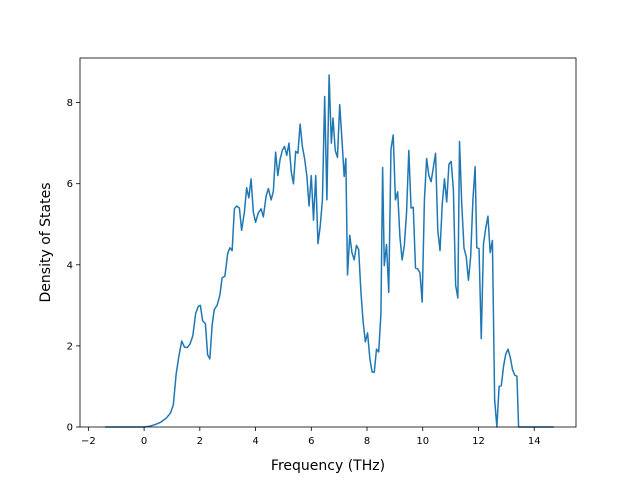 The image size is (640, 480). I want to click on x-tick-label: 10, so click(422, 441).